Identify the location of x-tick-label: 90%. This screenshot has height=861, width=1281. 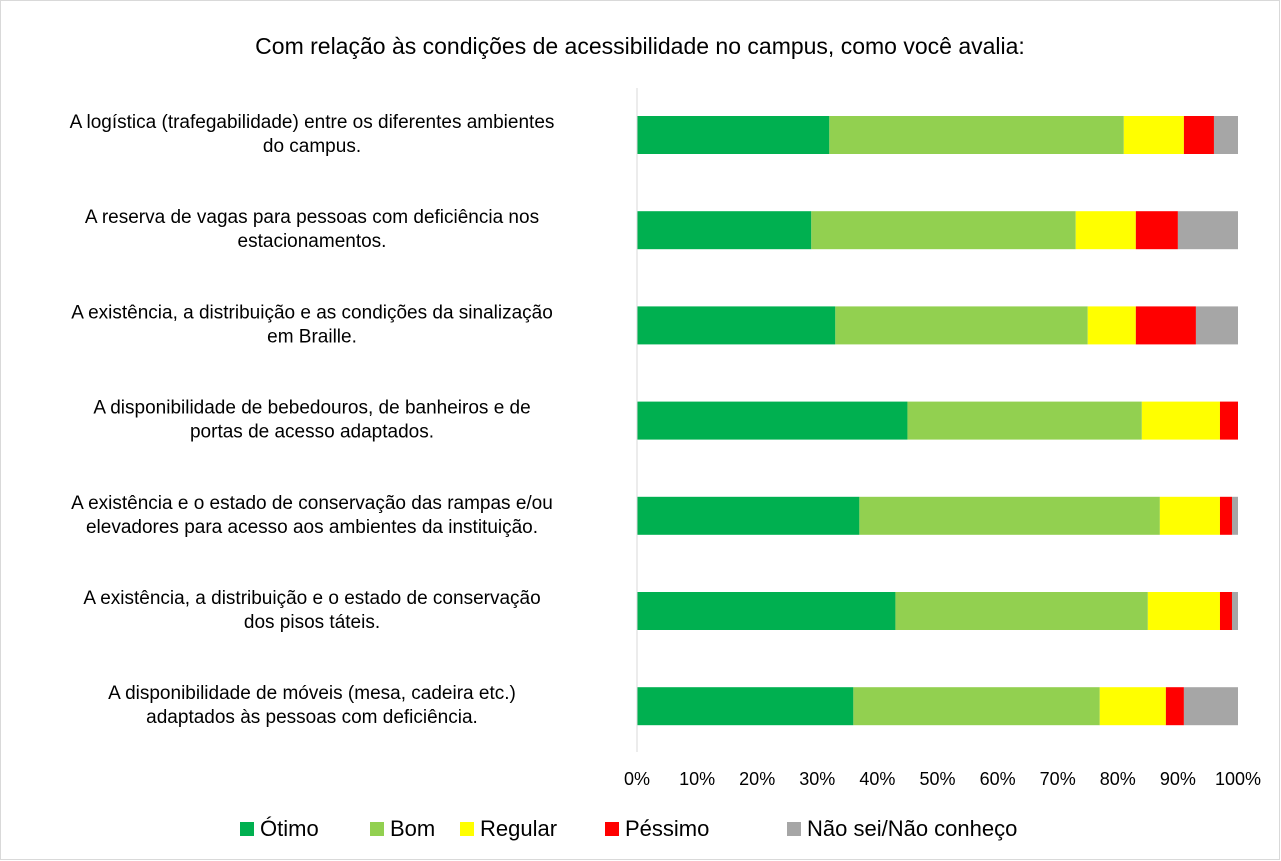
(1178, 779).